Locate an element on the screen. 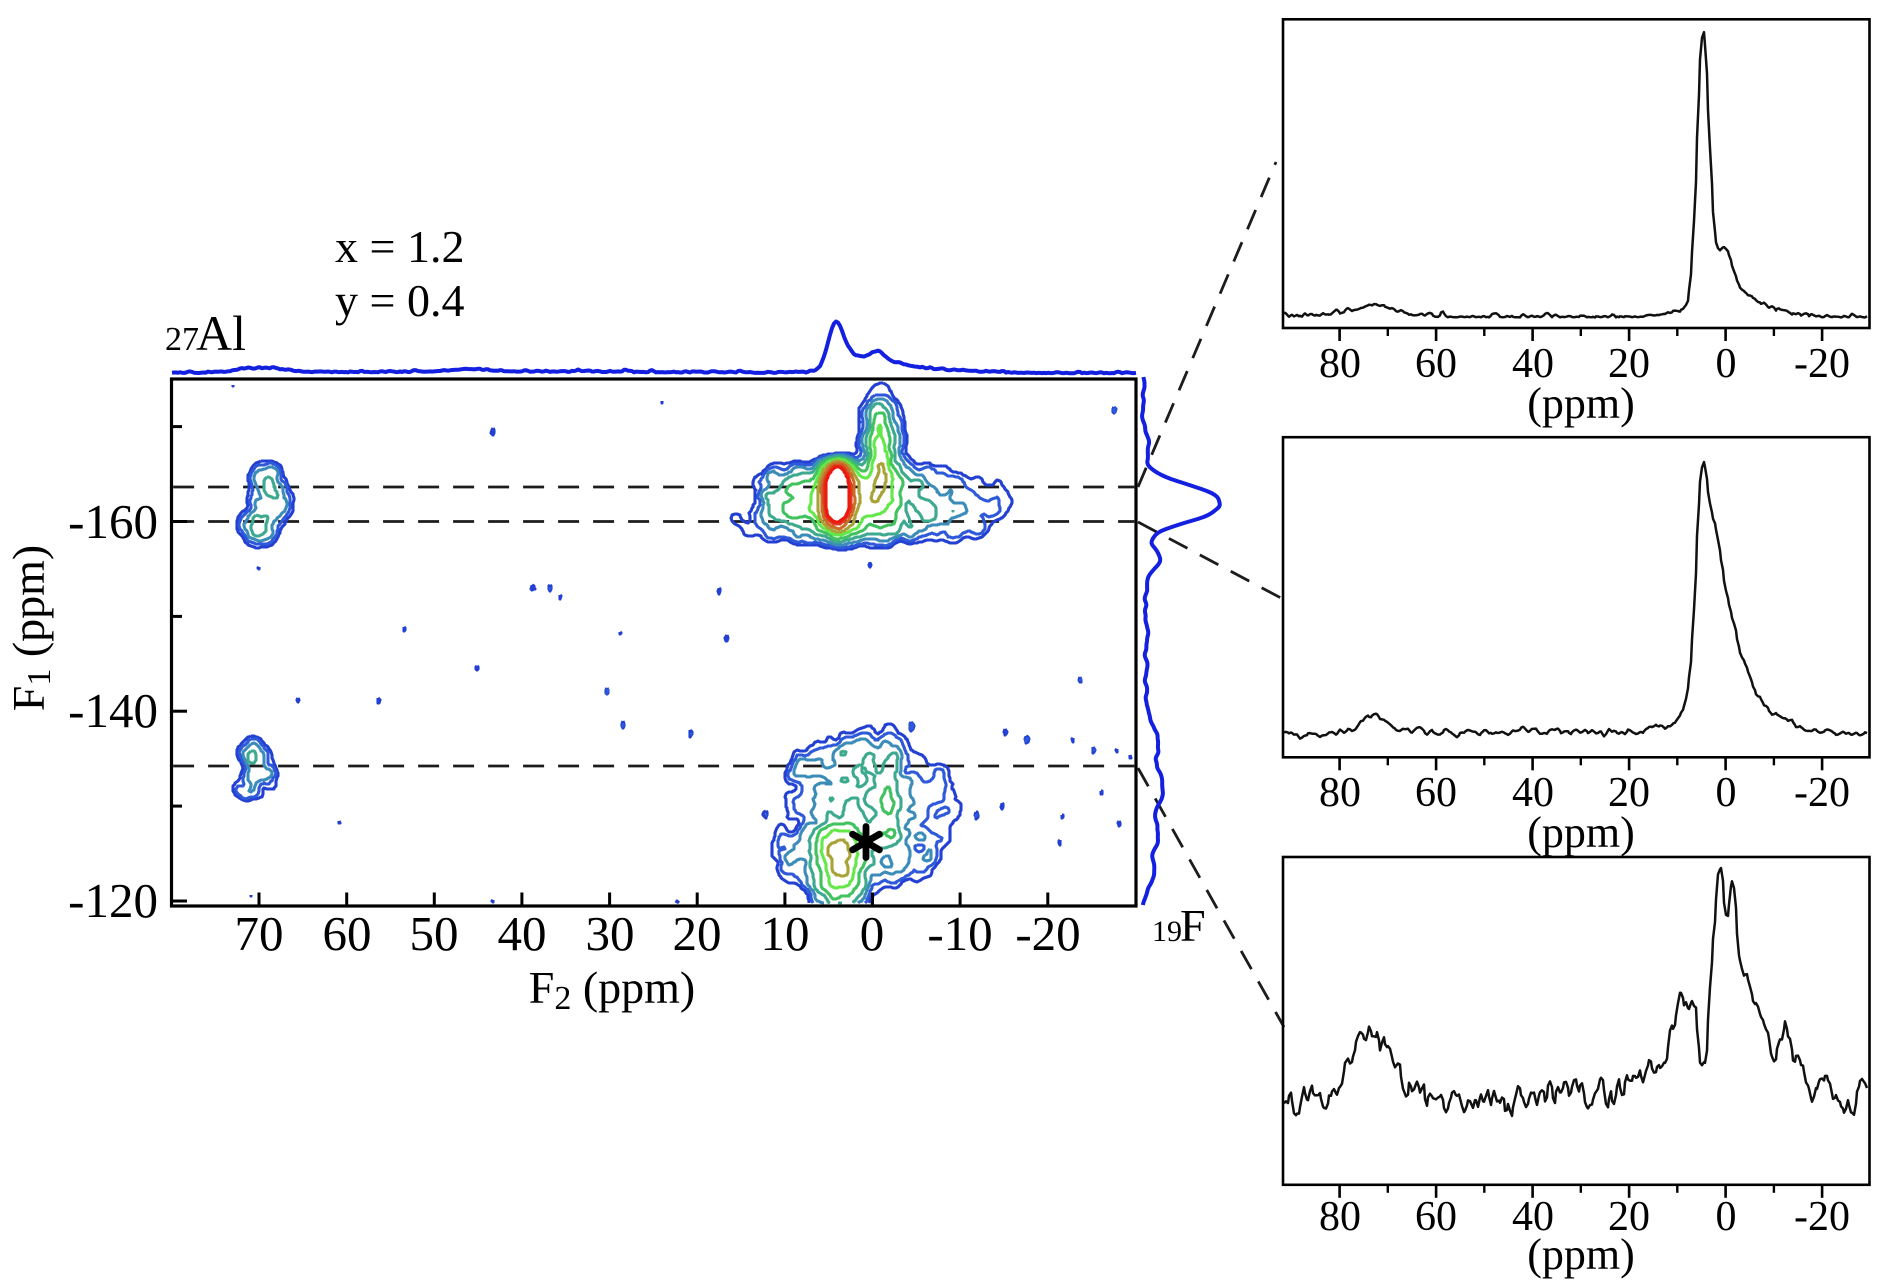 The image size is (1892, 1282). svg-text: F is located at coordinates (1193, 925).